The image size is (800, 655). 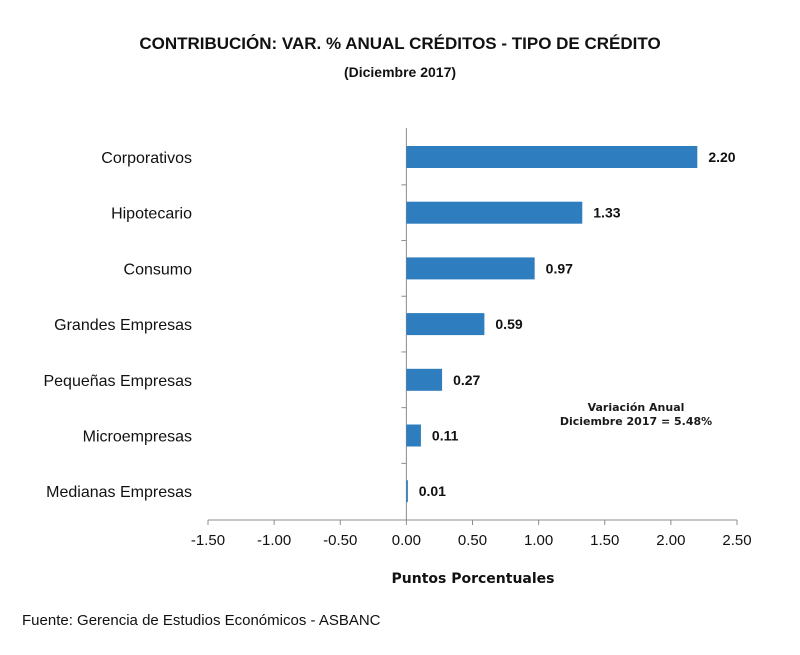 I want to click on data-label: 0.27, so click(x=466, y=380).